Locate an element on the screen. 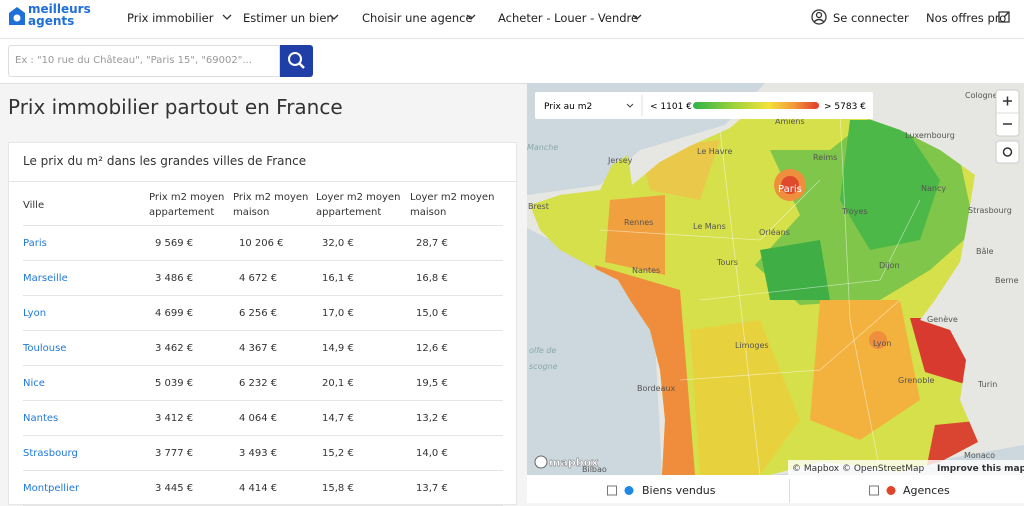 Image resolution: width=1024 pixels, height=506 pixels. chevrons is located at coordinates (616, 17).